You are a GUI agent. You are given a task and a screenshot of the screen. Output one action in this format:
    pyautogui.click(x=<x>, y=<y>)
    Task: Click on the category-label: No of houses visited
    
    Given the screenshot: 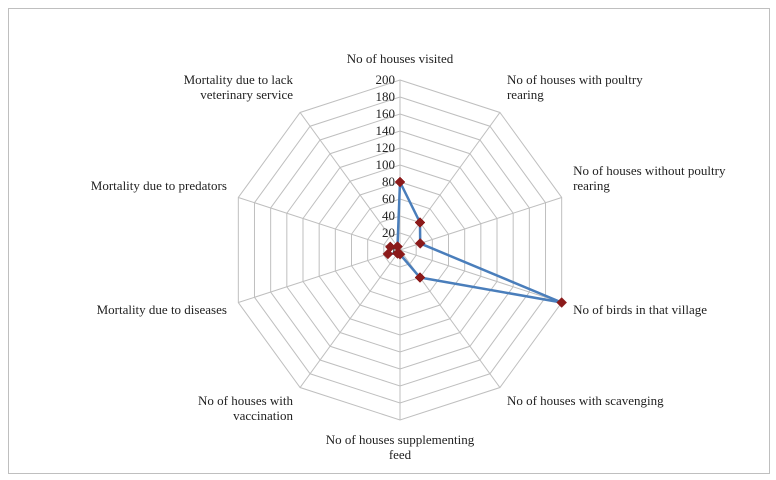 What is the action you would take?
    pyautogui.click(x=400, y=58)
    